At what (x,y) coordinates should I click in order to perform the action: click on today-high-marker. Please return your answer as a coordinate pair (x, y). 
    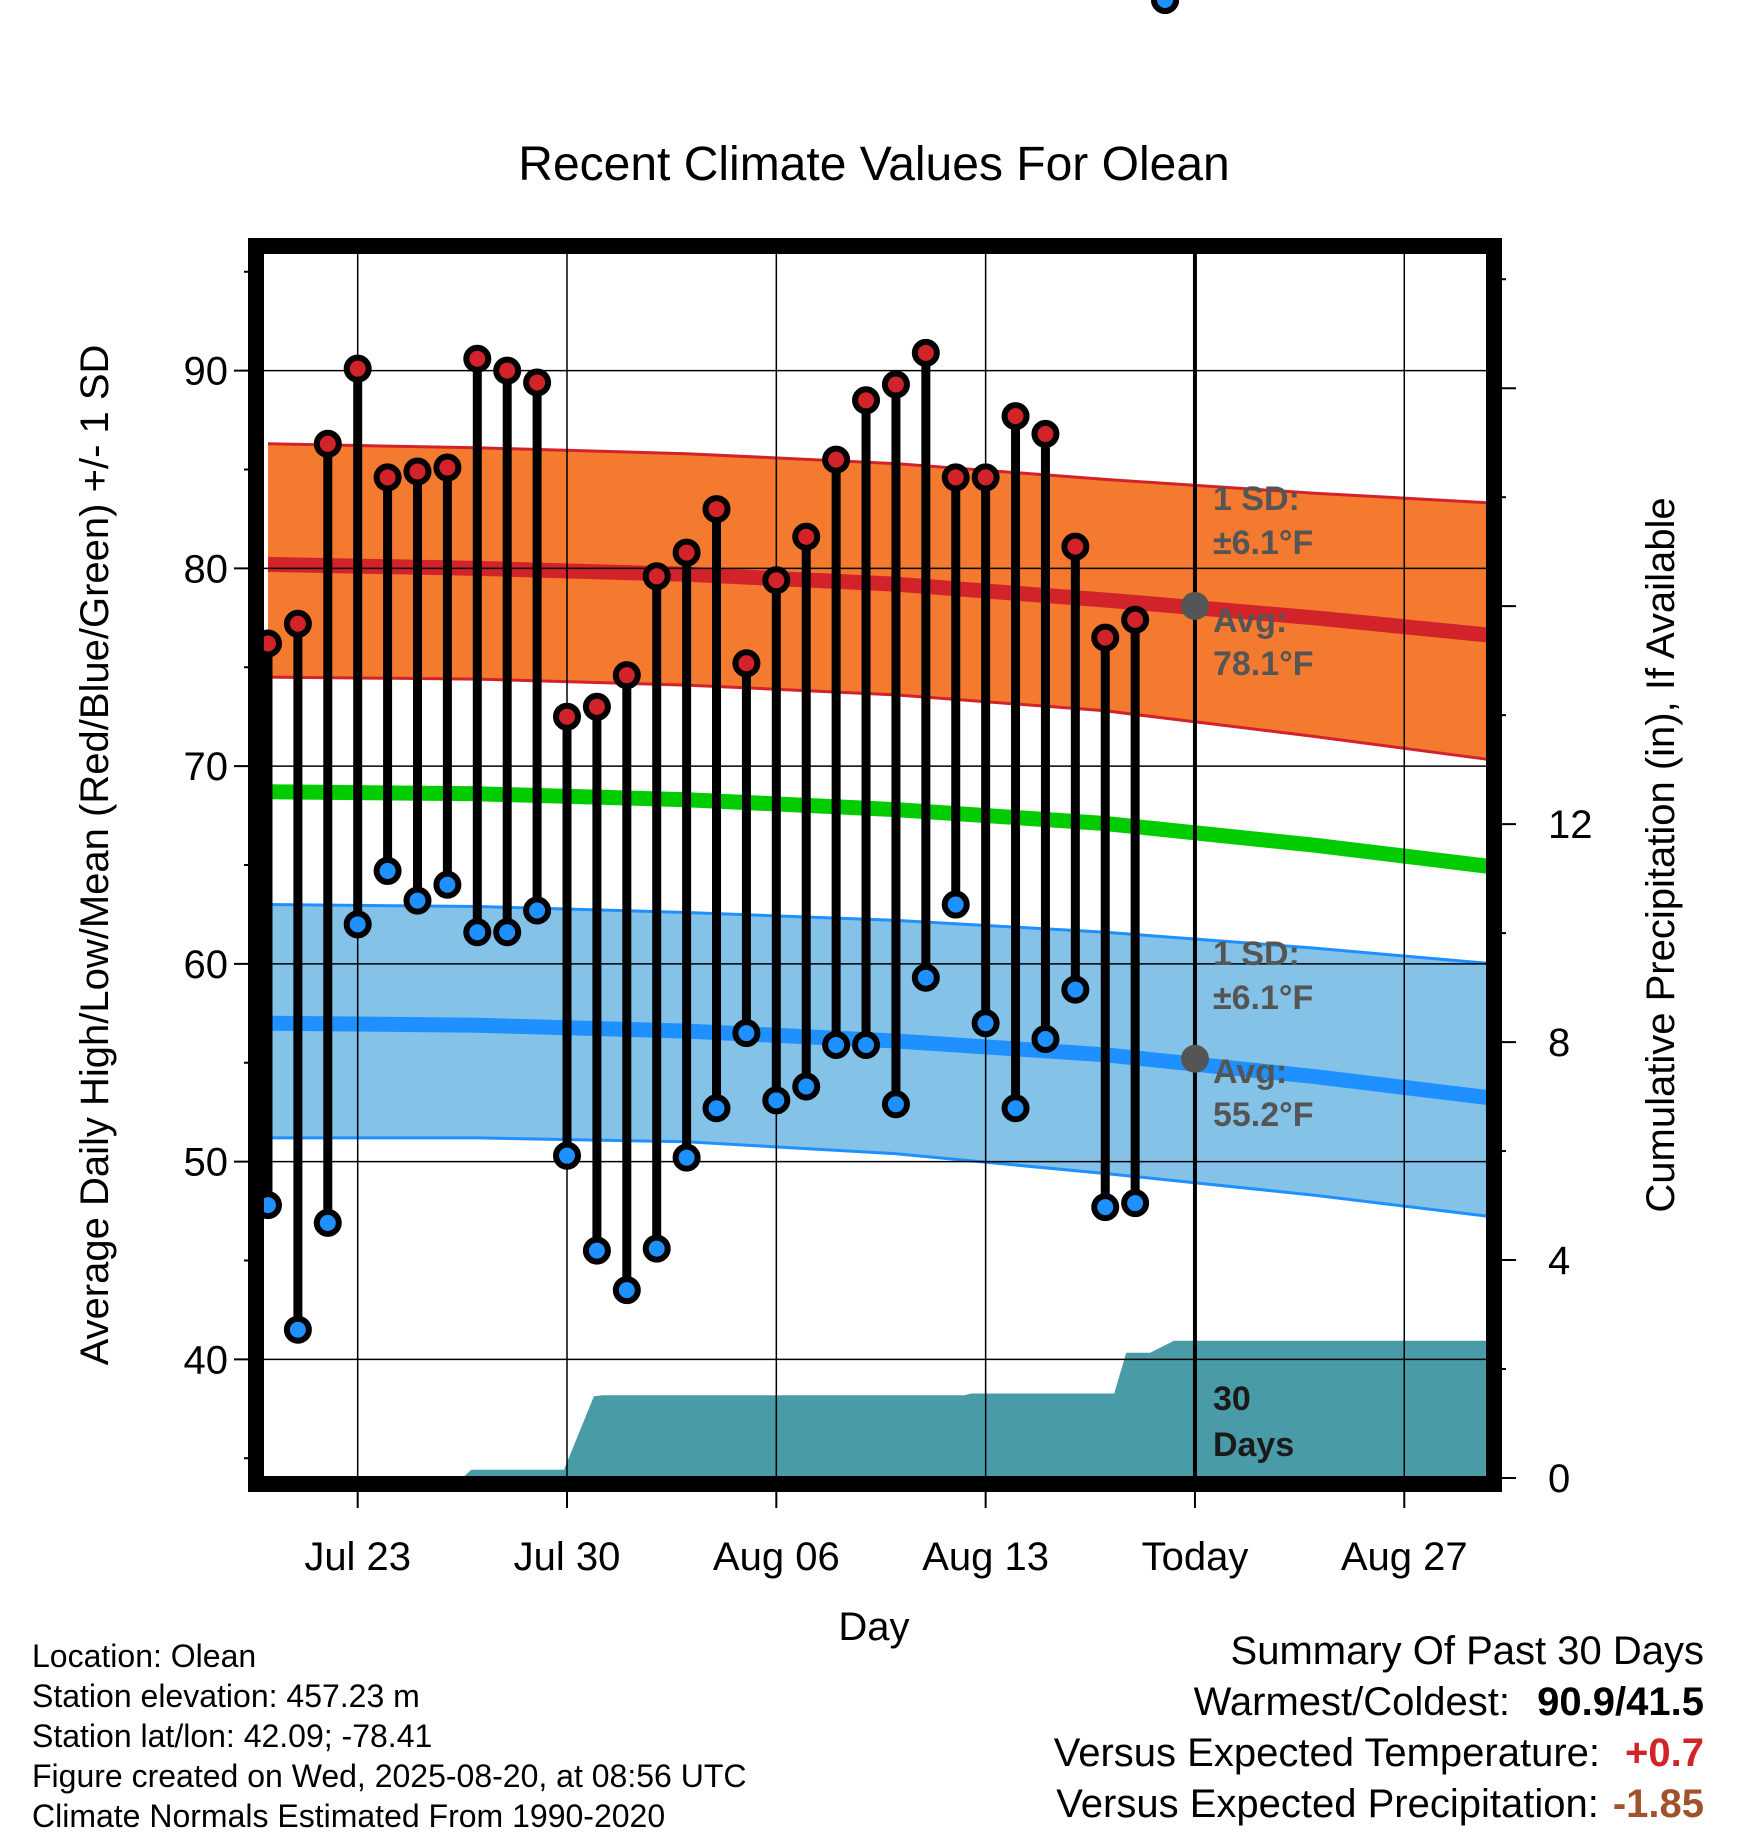
    Looking at the image, I should click on (1194, 605).